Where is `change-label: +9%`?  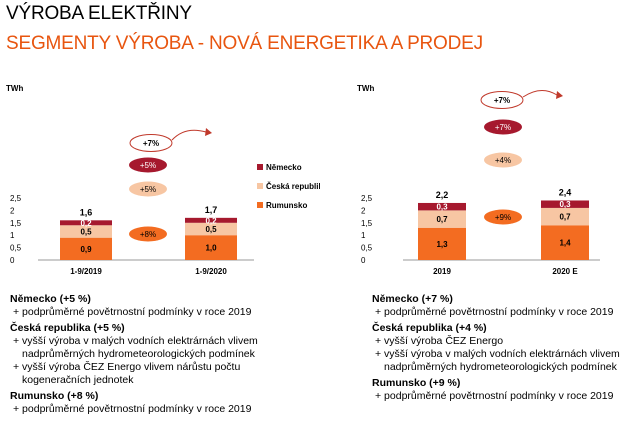 change-label: +9% is located at coordinates (503, 217).